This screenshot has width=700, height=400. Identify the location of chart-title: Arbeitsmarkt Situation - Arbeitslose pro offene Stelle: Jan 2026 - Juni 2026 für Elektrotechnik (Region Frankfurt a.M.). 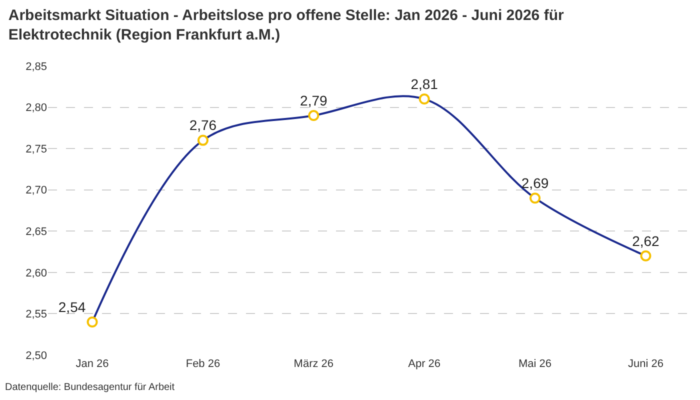
(286, 25).